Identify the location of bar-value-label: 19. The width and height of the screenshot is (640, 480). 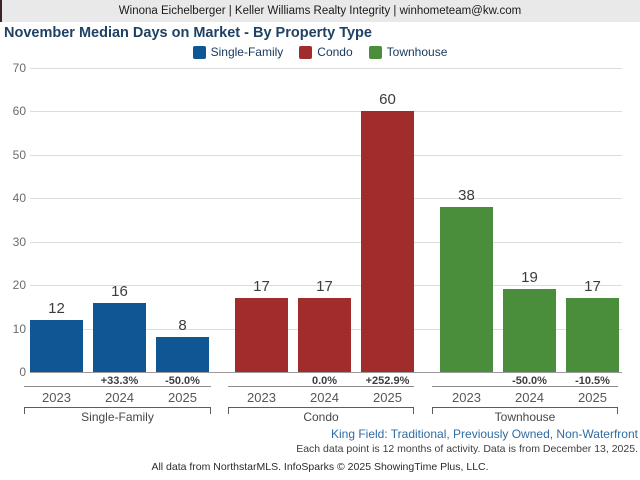
(529, 277).